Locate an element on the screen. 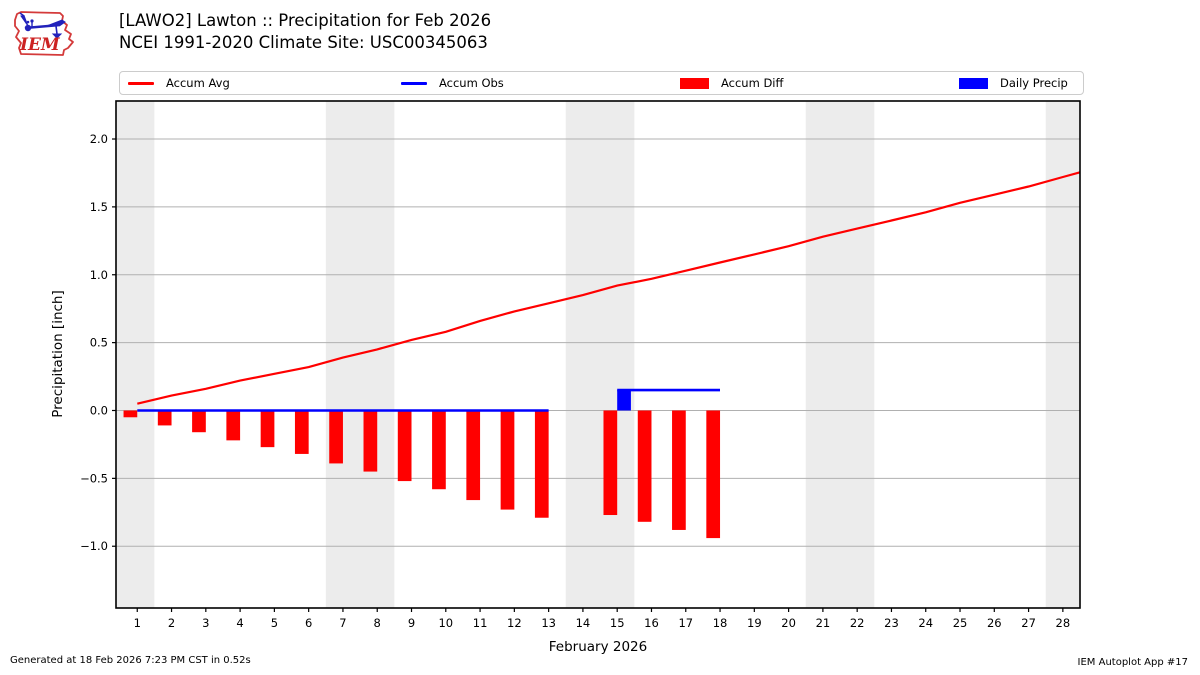 The width and height of the screenshot is (1200, 675). daily-precip-rect-swatch is located at coordinates (973, 83).